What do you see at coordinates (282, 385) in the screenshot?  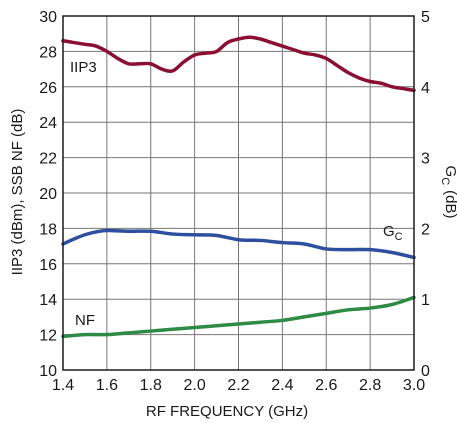 I see `x-tick-label-5: 2.4` at bounding box center [282, 385].